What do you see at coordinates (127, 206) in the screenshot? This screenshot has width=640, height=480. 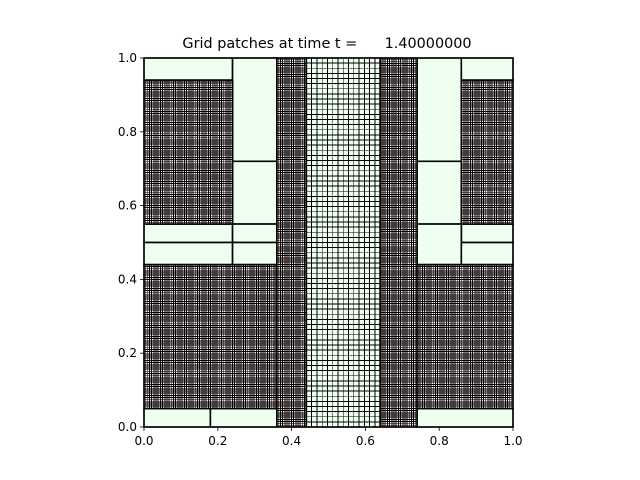 I see `y-tick-label: 0.6` at bounding box center [127, 206].